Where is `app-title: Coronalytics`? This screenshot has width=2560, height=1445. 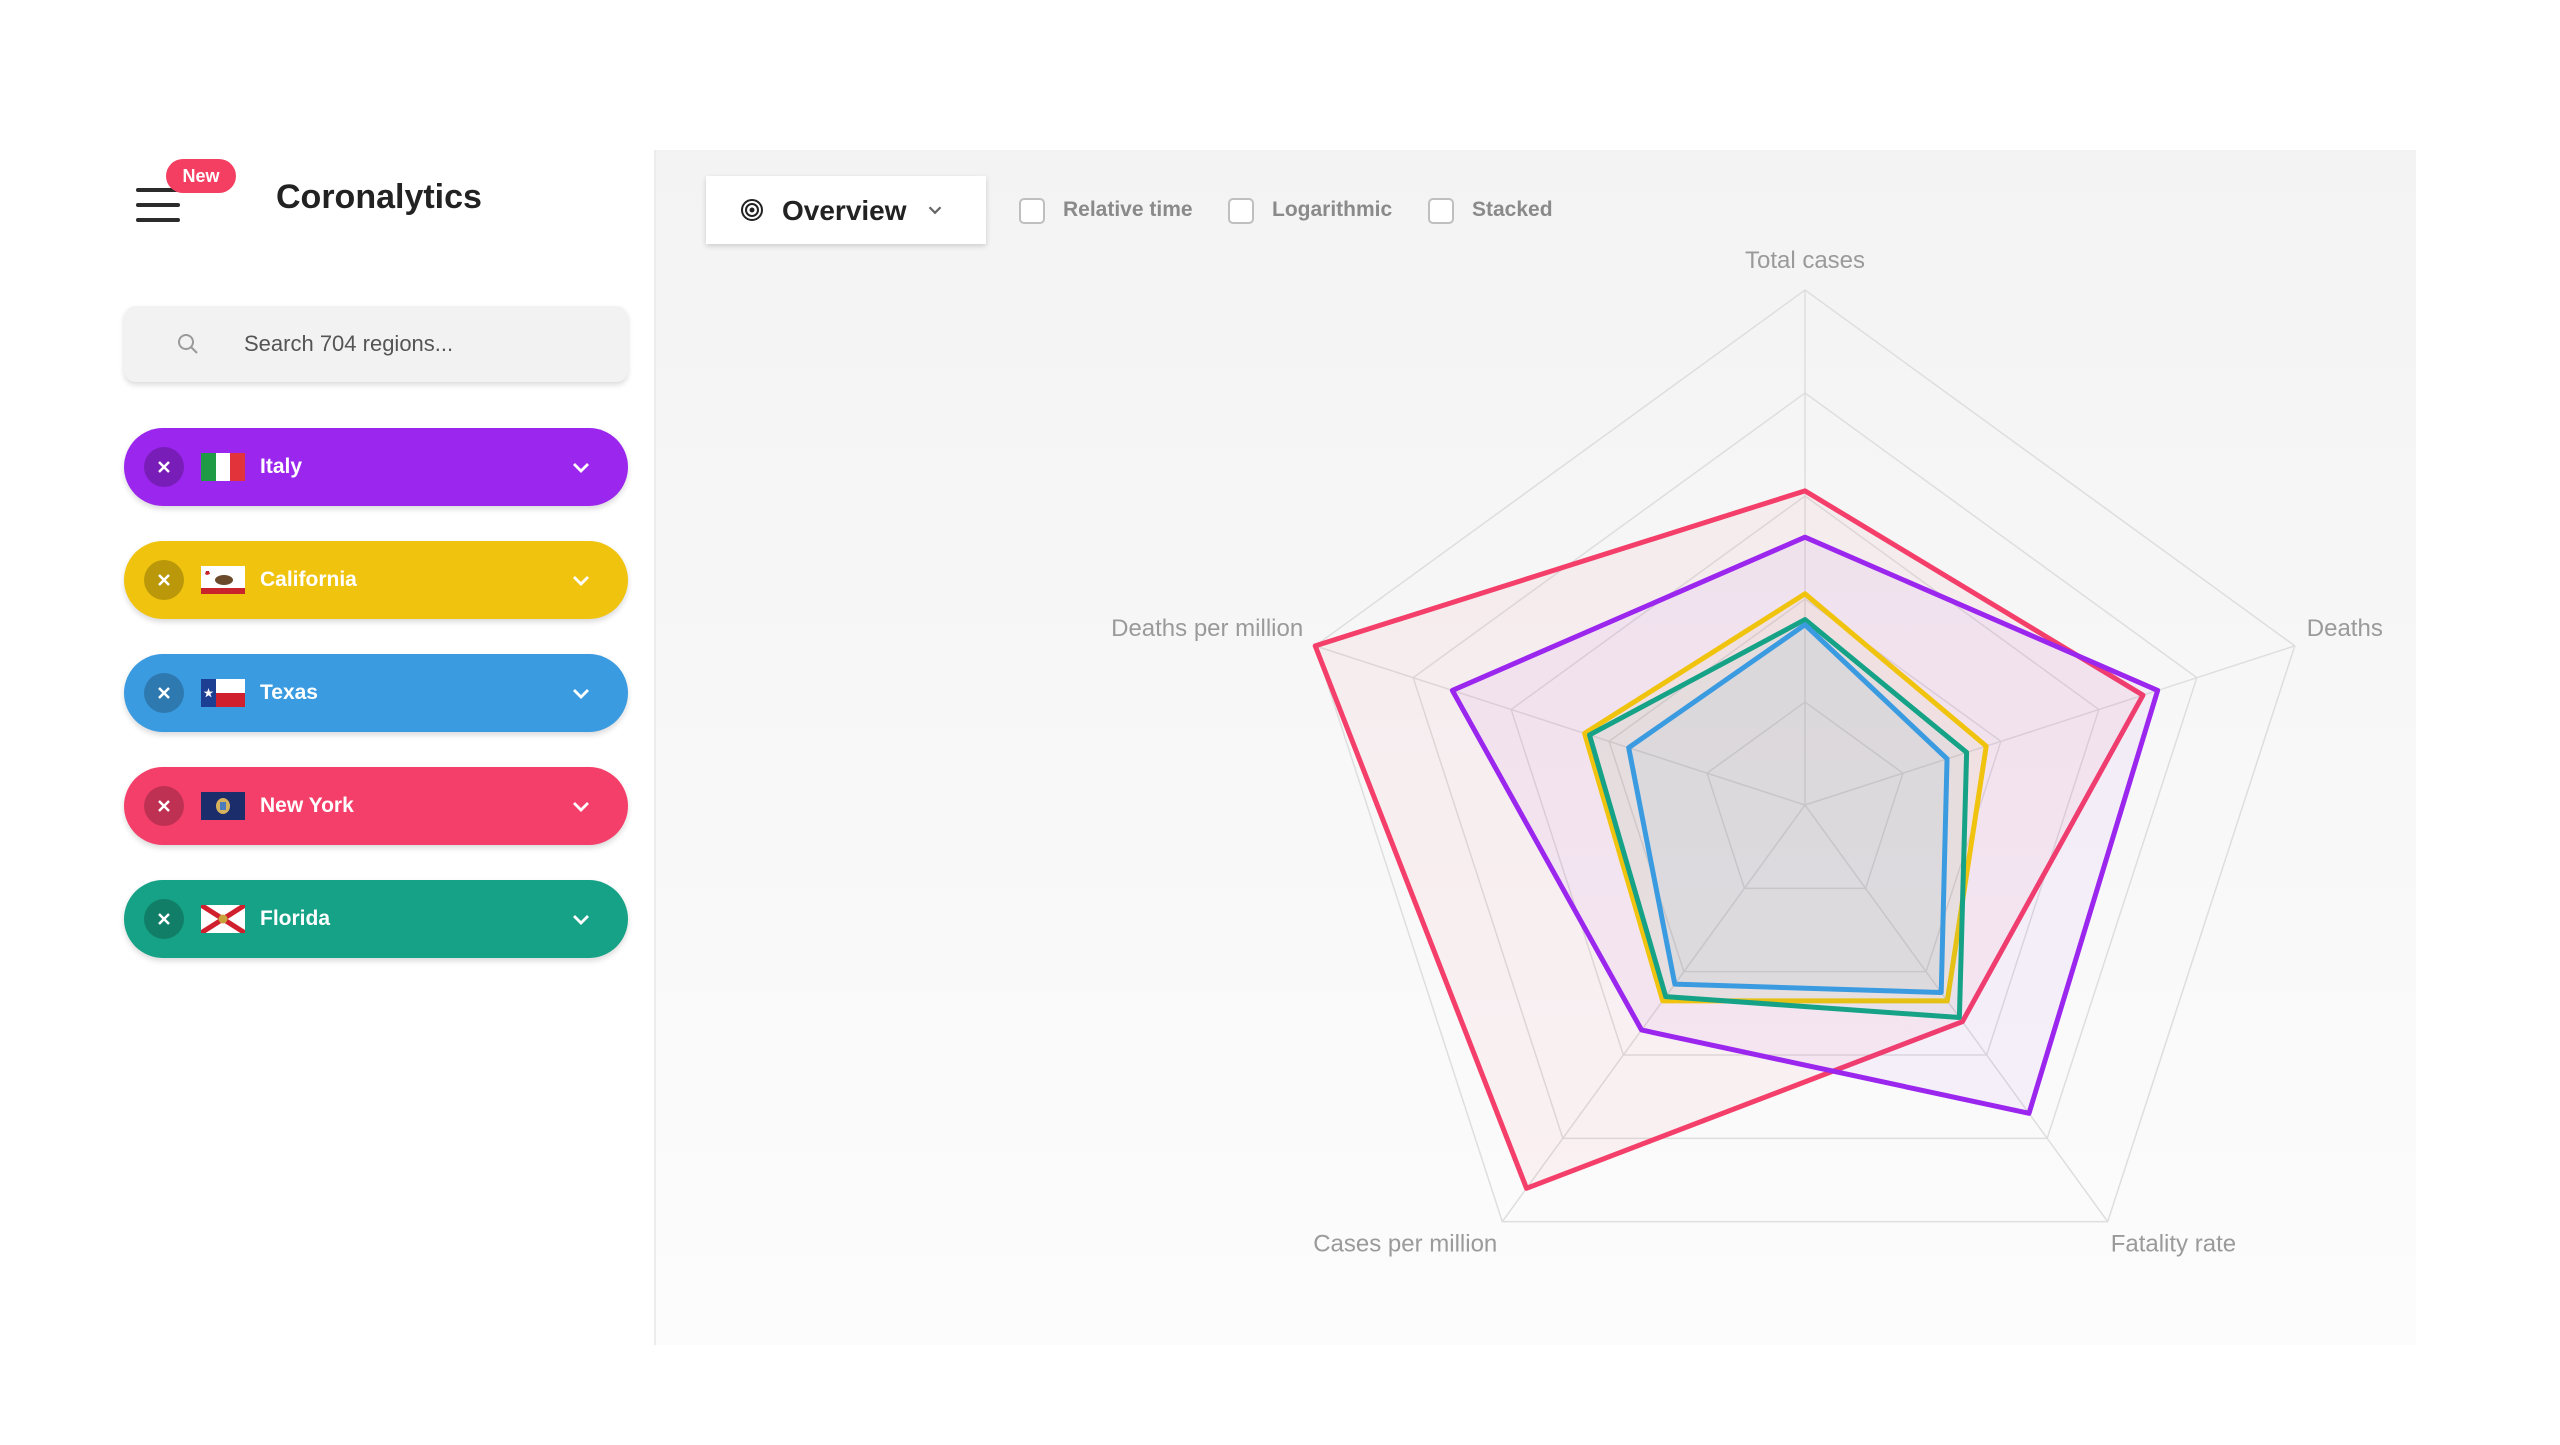 app-title: Coronalytics is located at coordinates (379, 197).